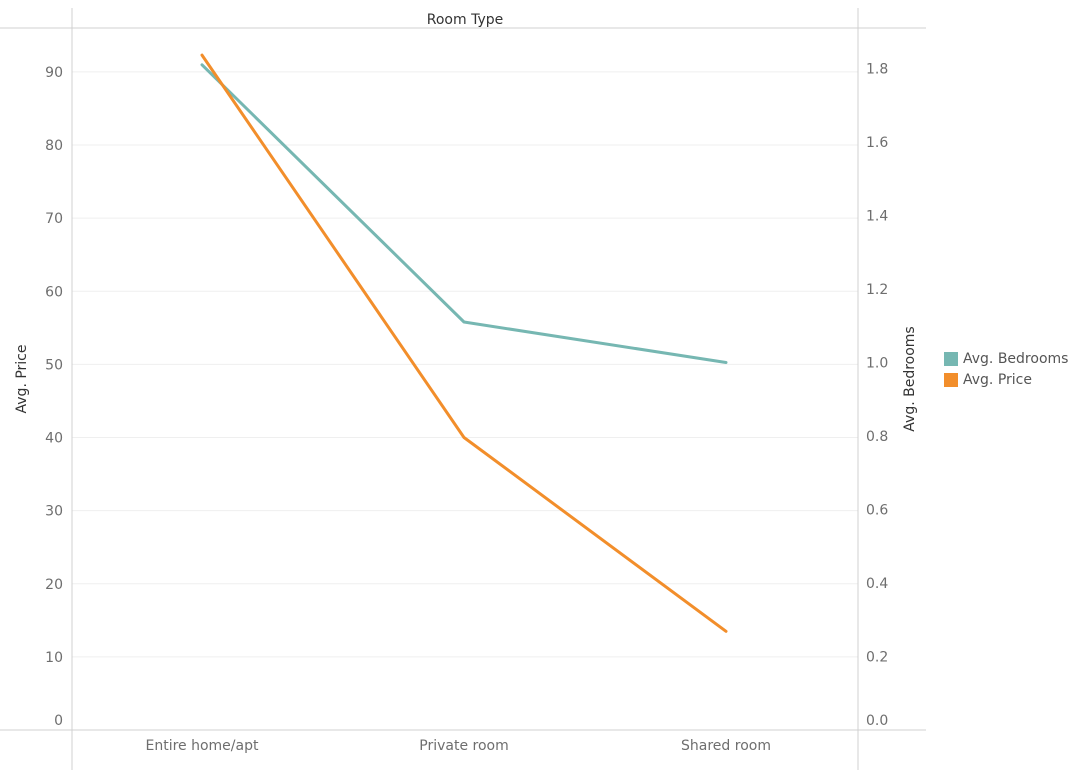  Describe the element at coordinates (877, 657) in the screenshot. I see `y-right-tick-label: 0.2` at that location.